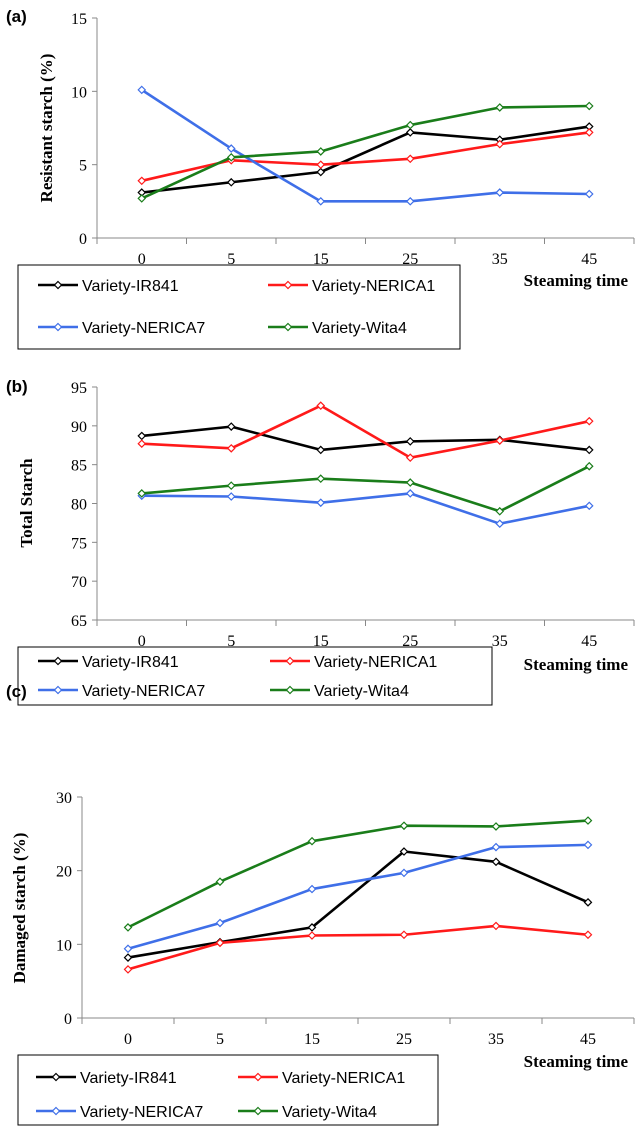 The image size is (638, 1126). Describe the element at coordinates (359, 328) in the screenshot. I see `legend-label: Variety-Wita4` at that location.